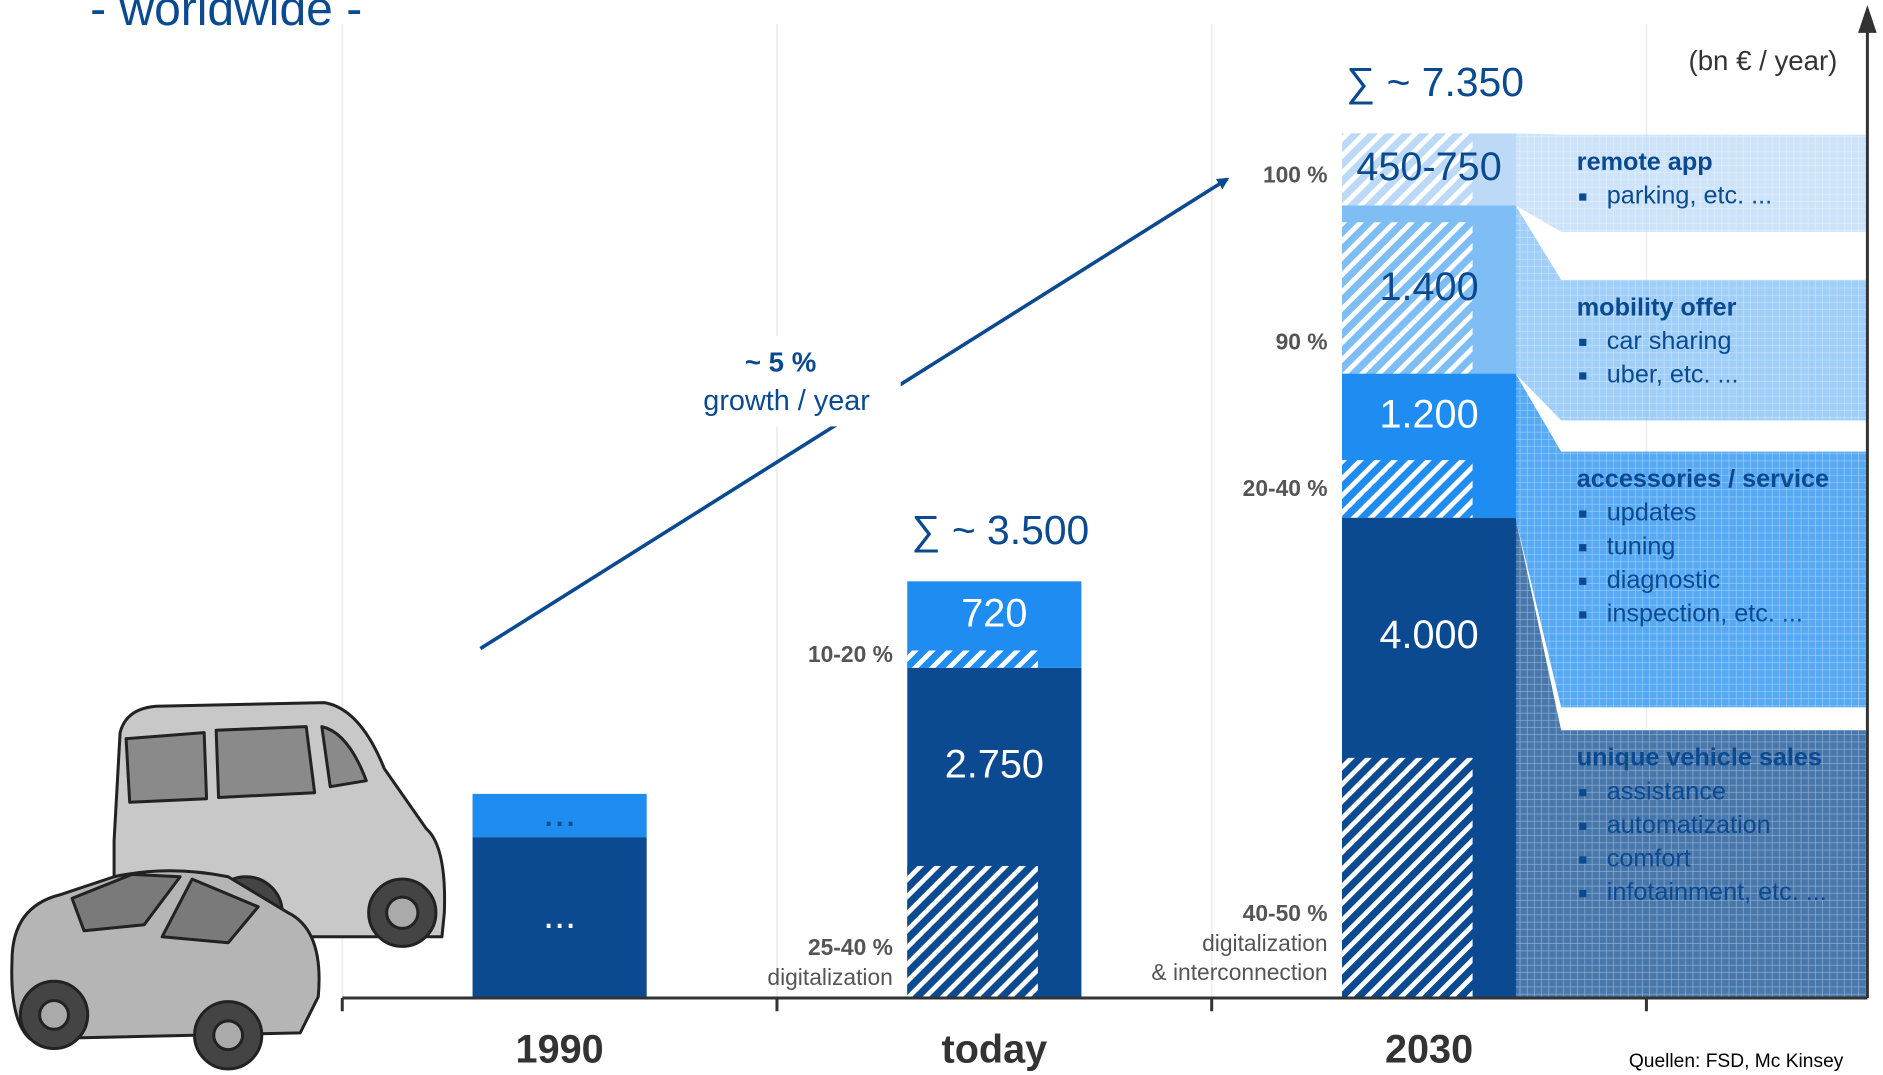 This screenshot has height=1075, width=1883. What do you see at coordinates (1435, 82) in the screenshot?
I see `total-label: ∑ ~ 7.350` at bounding box center [1435, 82].